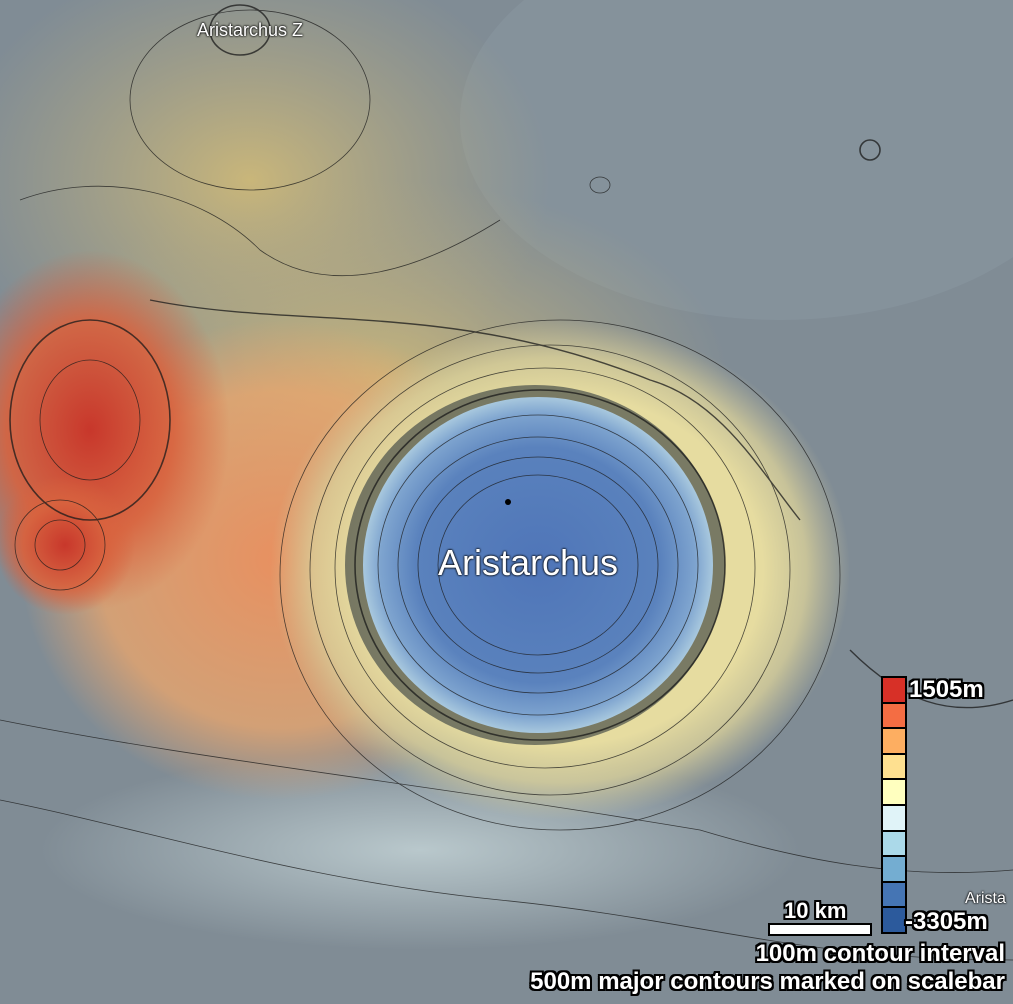  I want to click on label-aristarchus-z: Aristarchus Z, so click(250, 30).